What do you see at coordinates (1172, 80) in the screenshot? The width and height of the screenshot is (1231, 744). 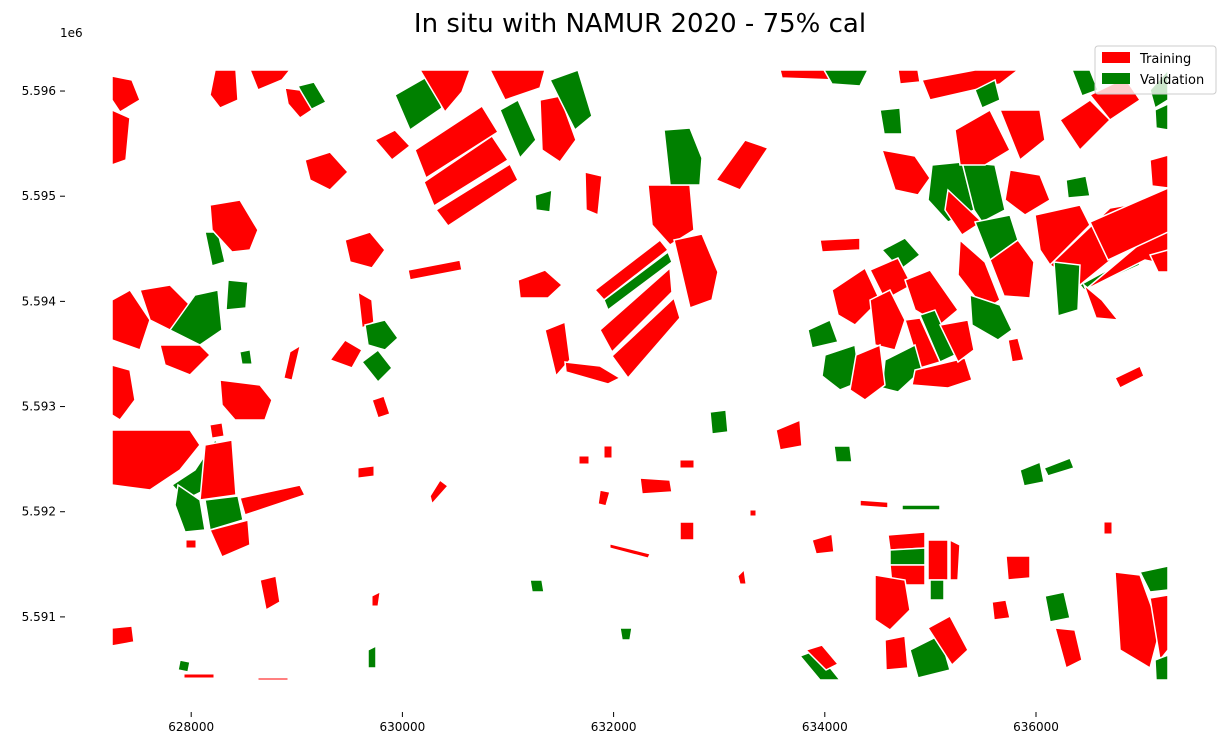 I see `legend-label-validation: Validation` at bounding box center [1172, 80].